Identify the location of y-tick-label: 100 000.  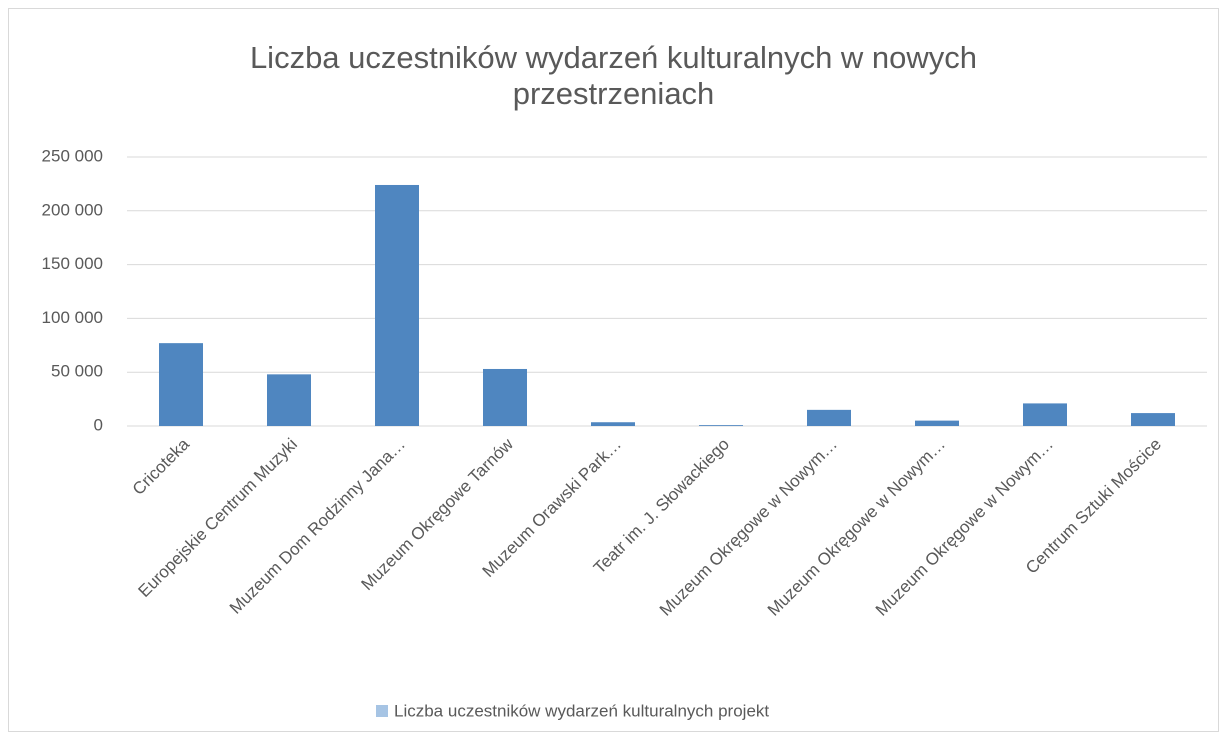
(72, 317).